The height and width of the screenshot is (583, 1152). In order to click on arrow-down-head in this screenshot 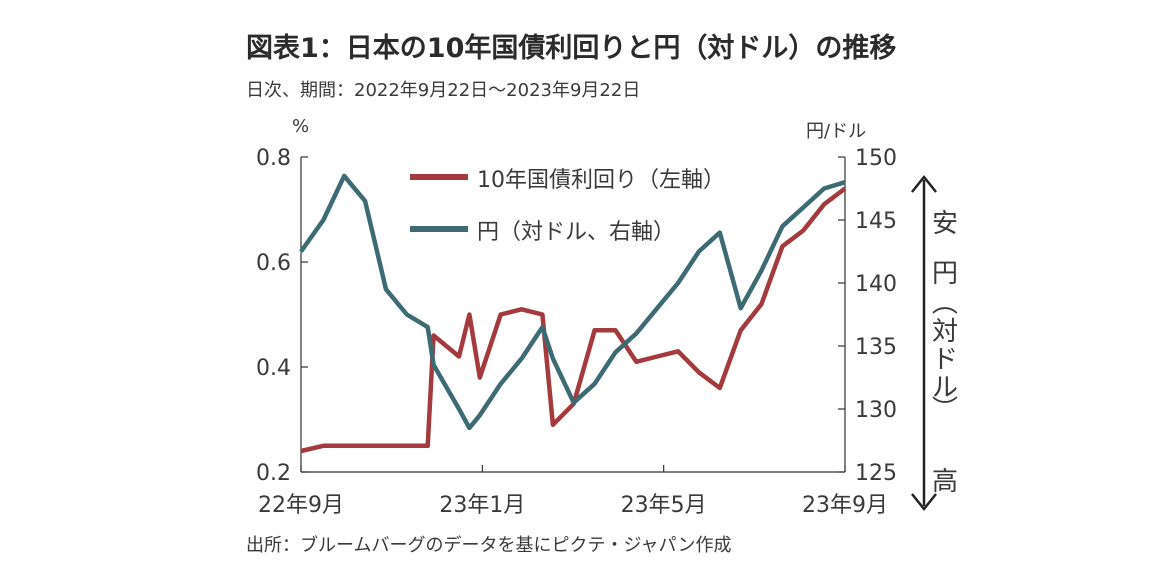, I will do `click(924, 502)`.